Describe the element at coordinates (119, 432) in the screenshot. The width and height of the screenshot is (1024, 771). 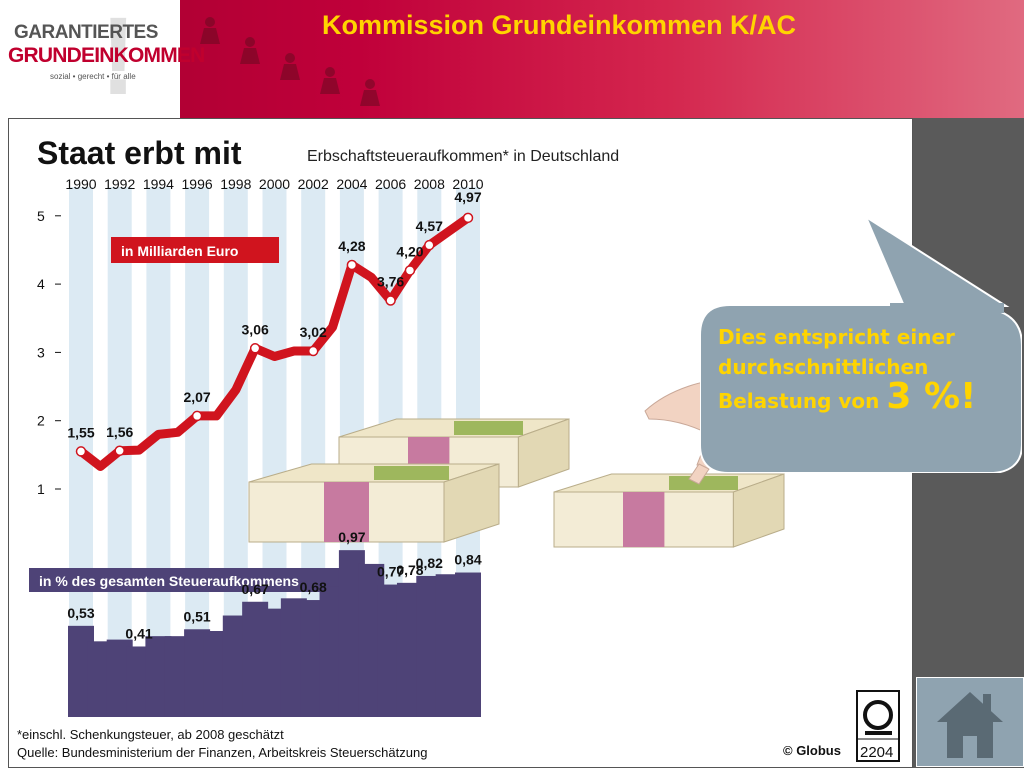
I see `line-data-label: 1,56` at that location.